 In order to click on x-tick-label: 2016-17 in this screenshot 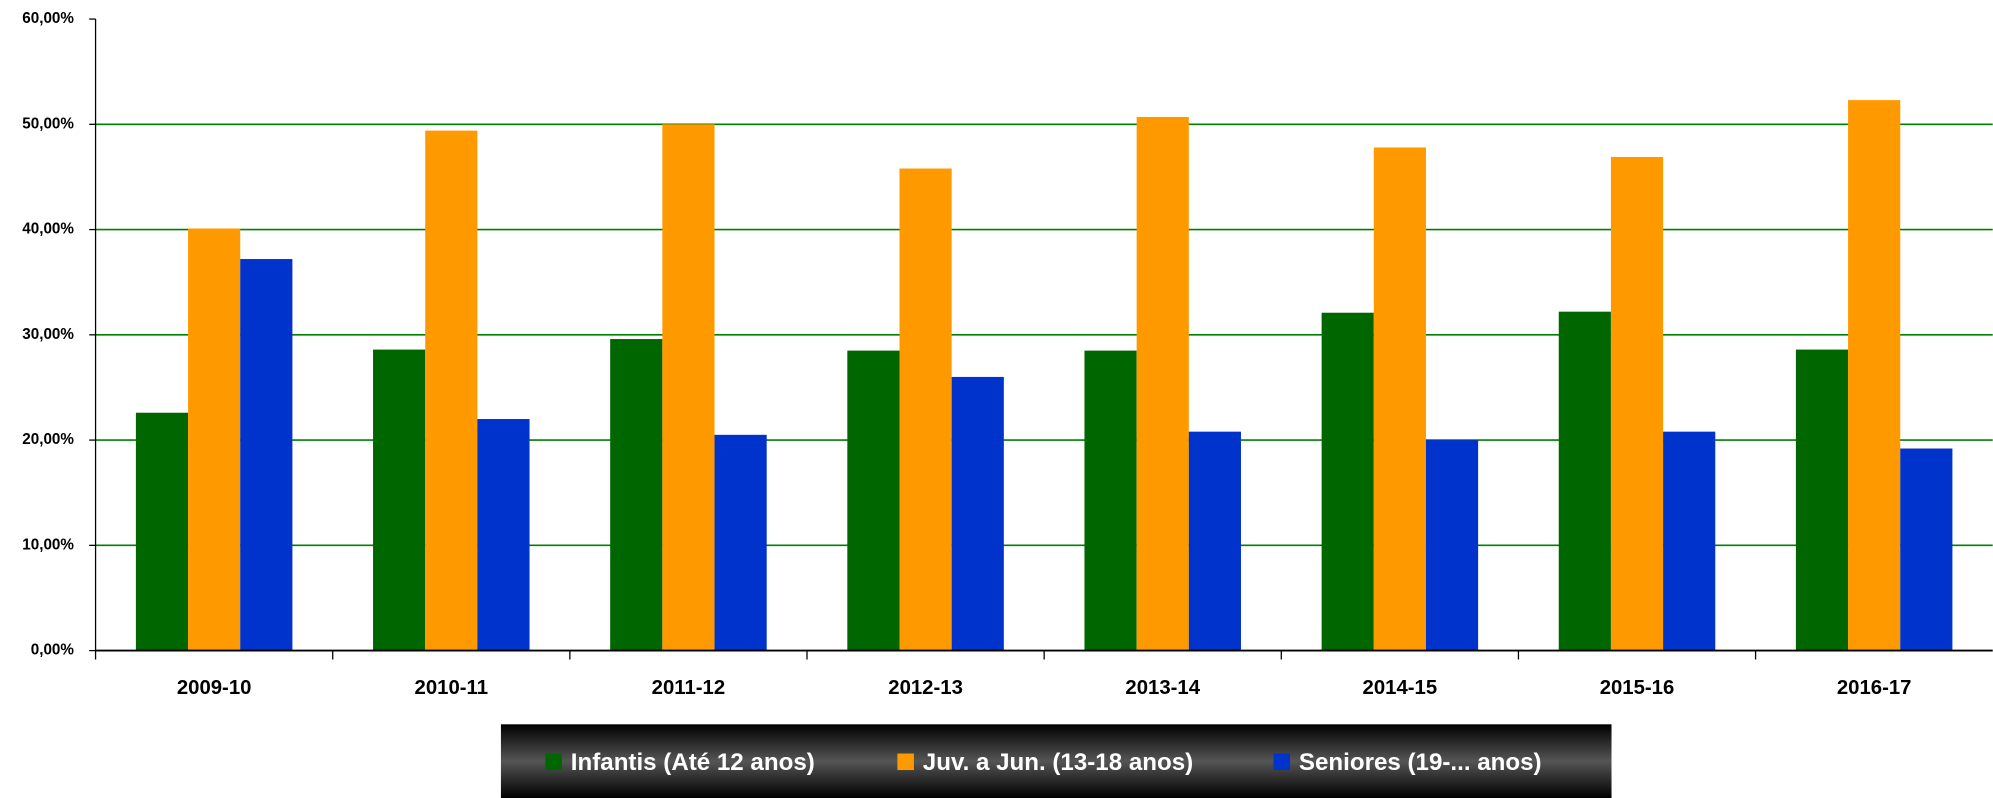, I will do `click(1874, 688)`.